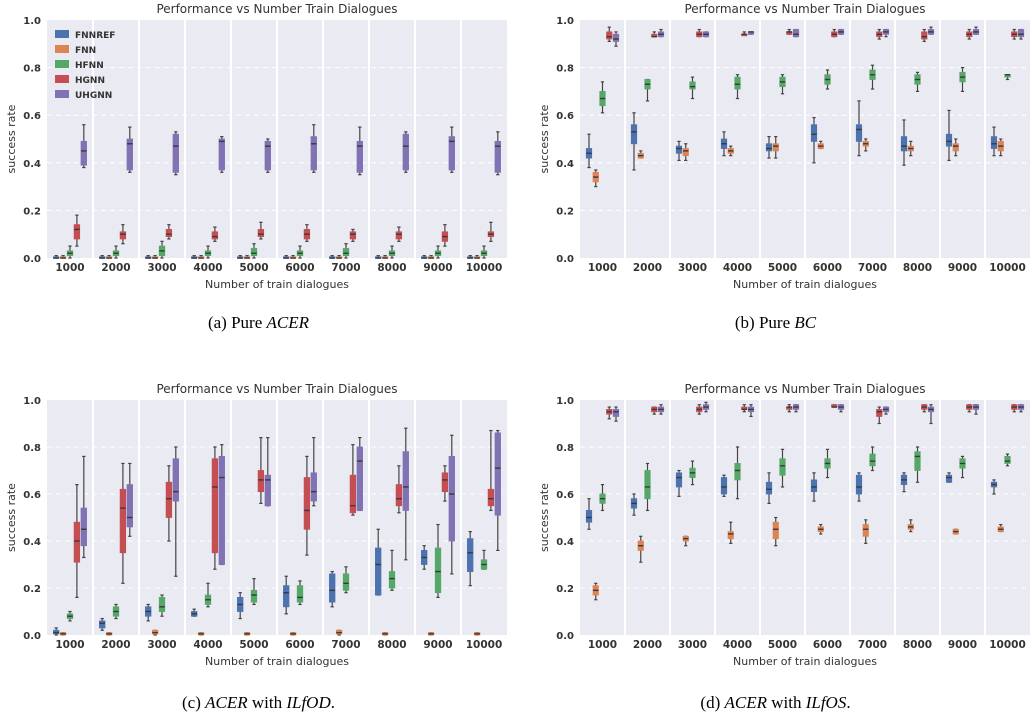 This screenshot has height=717, width=1035. What do you see at coordinates (258, 323) in the screenshot?
I see `caption-a: (a) Pure ACER` at bounding box center [258, 323].